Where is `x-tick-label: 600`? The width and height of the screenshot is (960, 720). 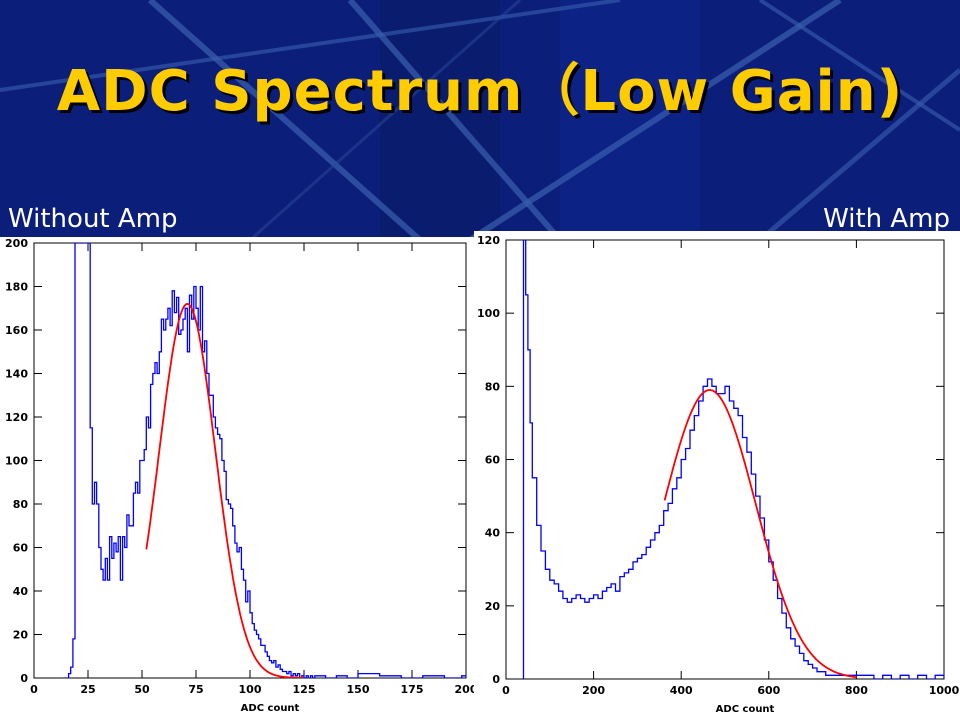 x-tick-label: 600 is located at coordinates (768, 690).